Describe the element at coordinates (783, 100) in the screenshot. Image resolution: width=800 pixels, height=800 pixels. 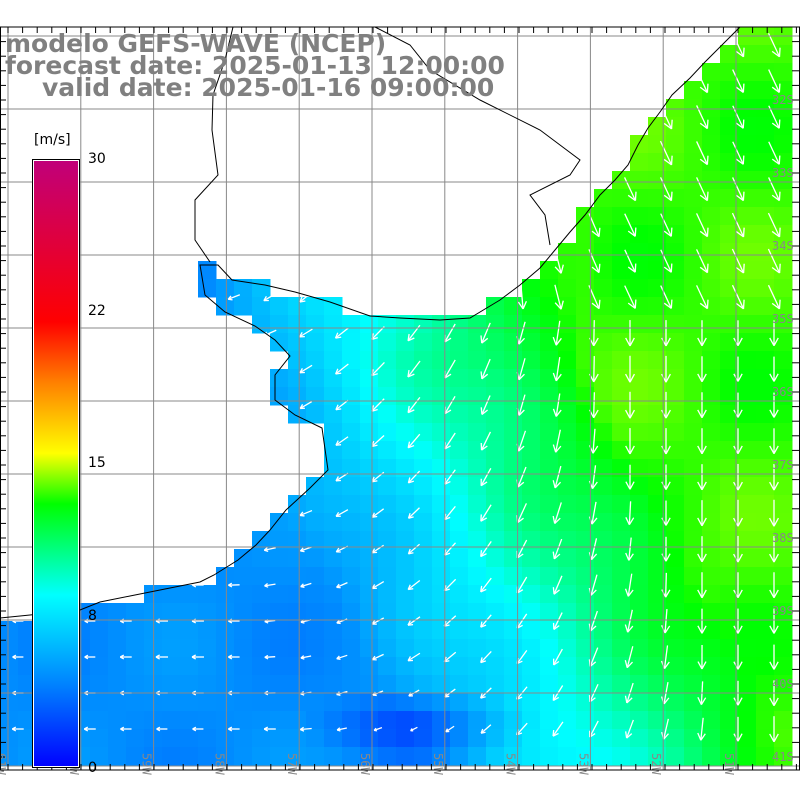
I see `lat-label: 32S` at that location.